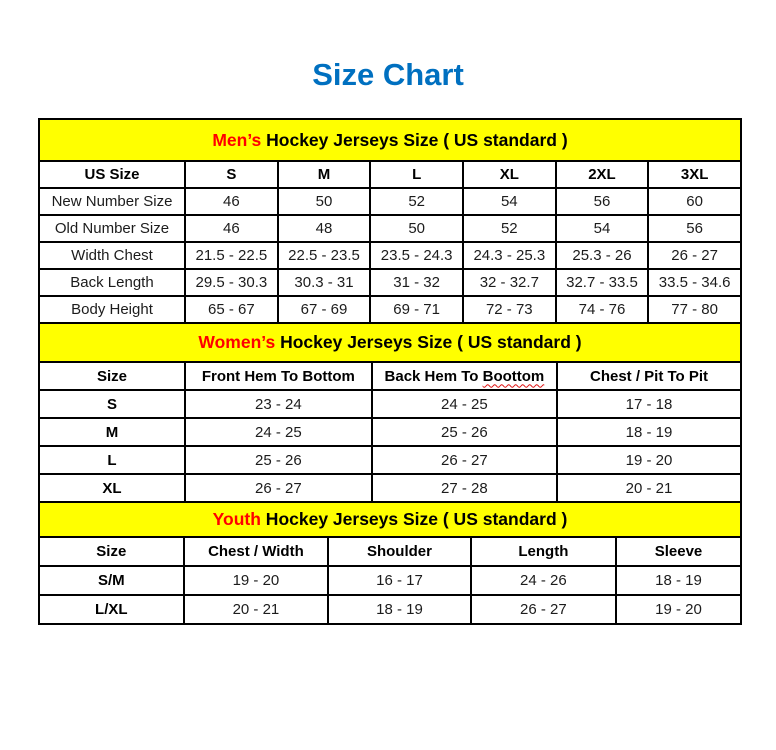  Describe the element at coordinates (112, 488) in the screenshot. I see `row-label-xl: XL` at that location.